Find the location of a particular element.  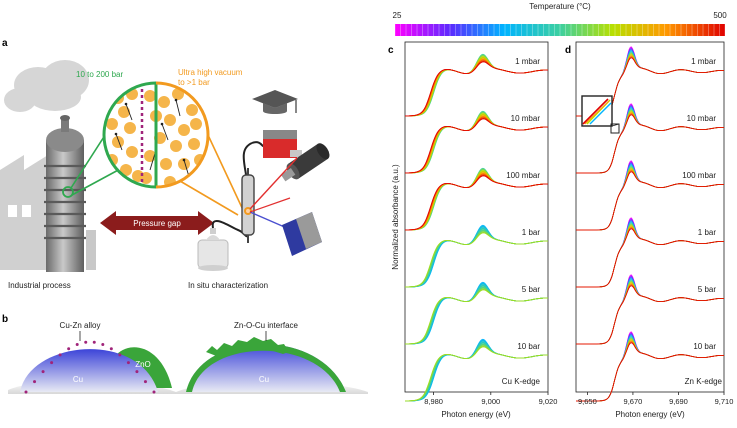

zn-x-axis-label: Photon energy (eV) is located at coordinates (650, 414).